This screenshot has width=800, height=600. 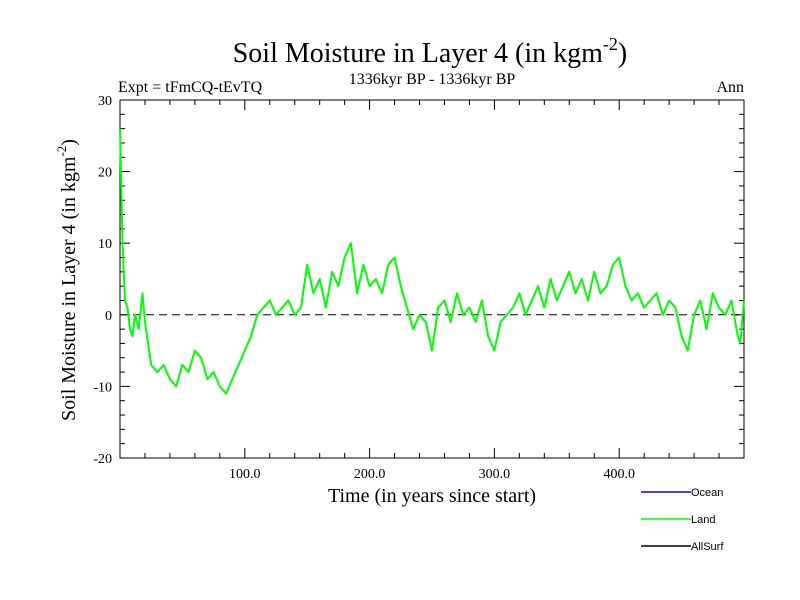 What do you see at coordinates (432, 79) in the screenshot?
I see `subtitle-center: 1336kyr BP - 1336kyr BP` at bounding box center [432, 79].